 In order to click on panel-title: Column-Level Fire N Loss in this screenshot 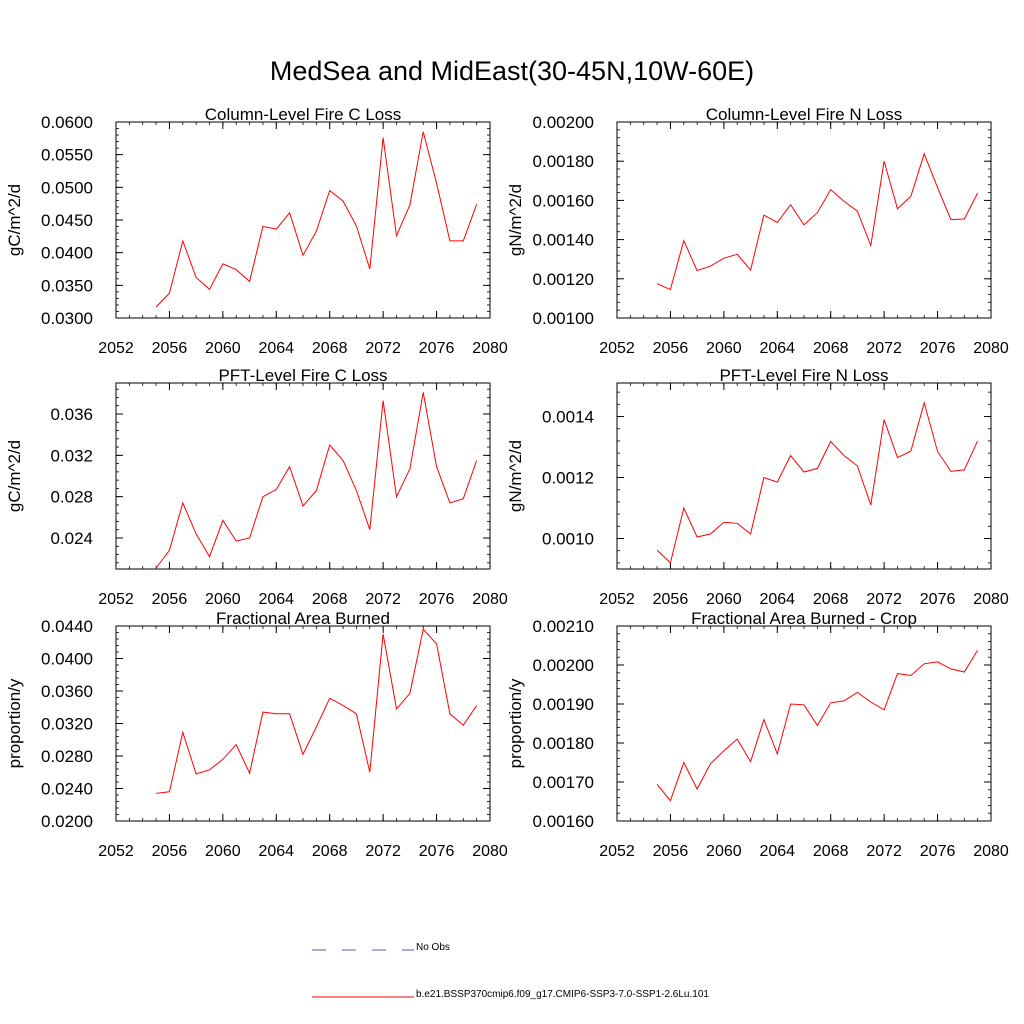, I will do `click(804, 114)`.